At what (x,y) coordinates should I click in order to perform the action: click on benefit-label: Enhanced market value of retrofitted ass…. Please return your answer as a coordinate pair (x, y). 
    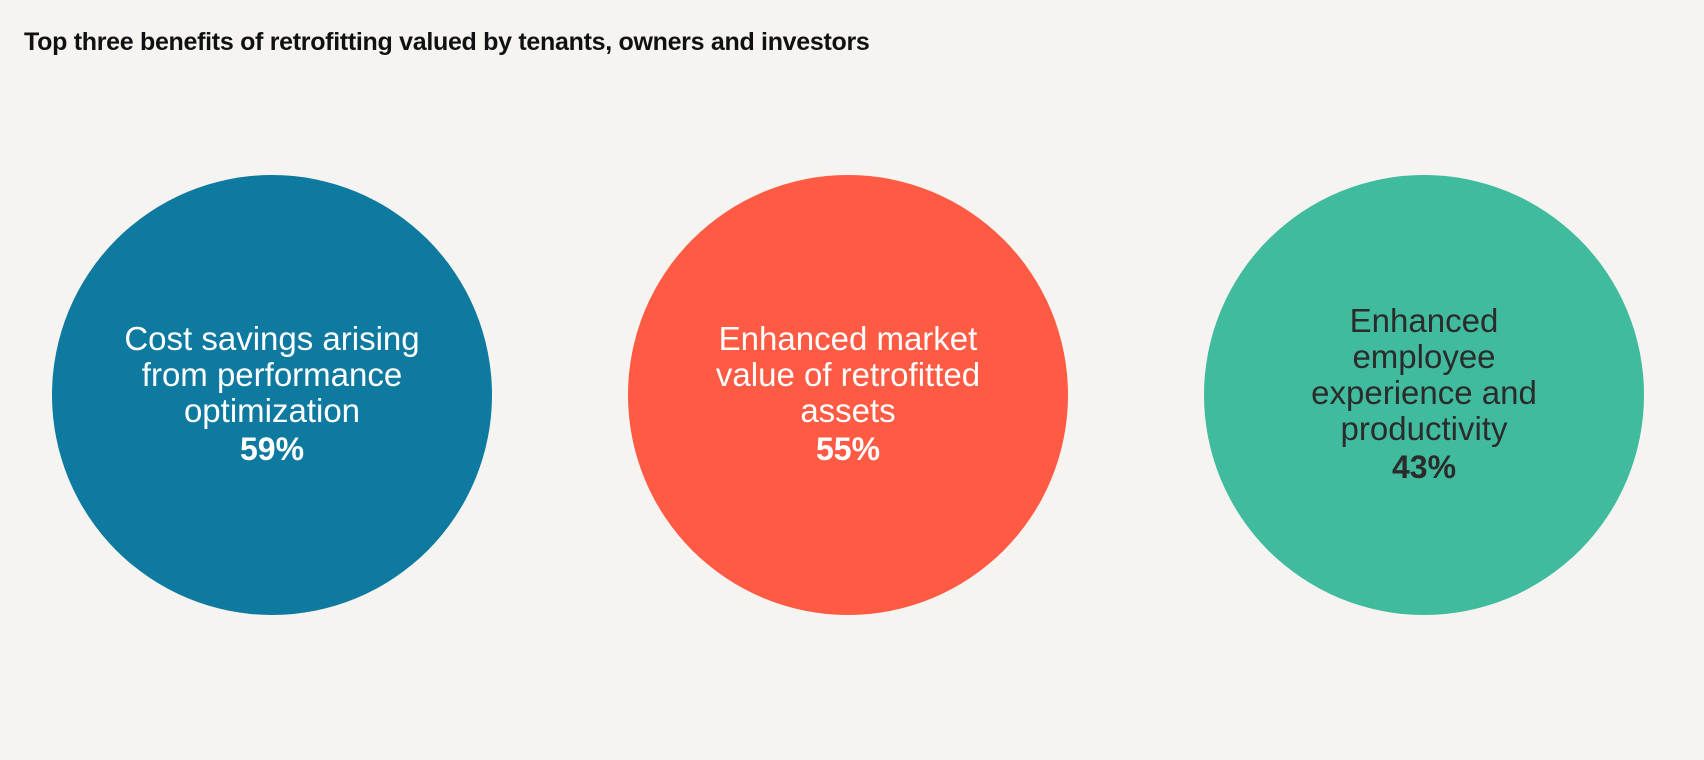
    Looking at the image, I should click on (848, 374).